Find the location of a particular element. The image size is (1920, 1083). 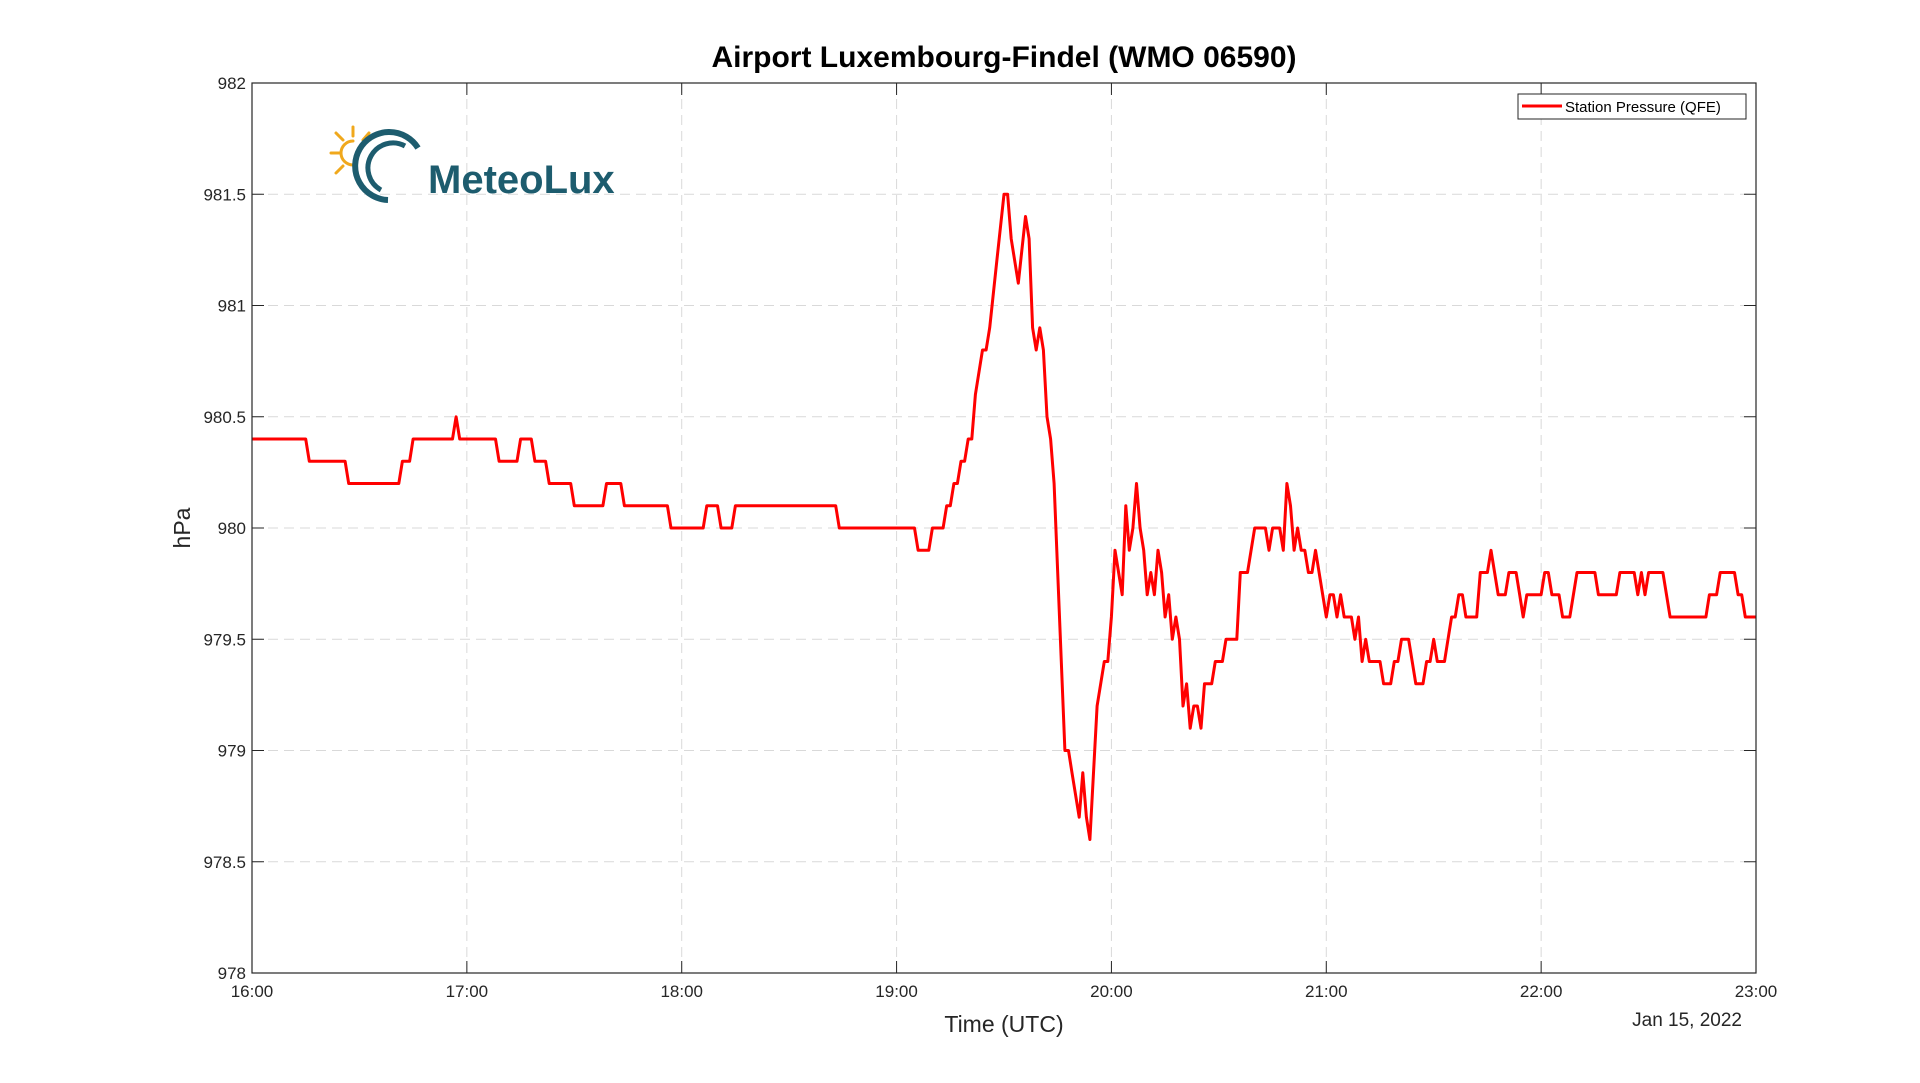

x-tick-label: 18:00 is located at coordinates (681, 991).